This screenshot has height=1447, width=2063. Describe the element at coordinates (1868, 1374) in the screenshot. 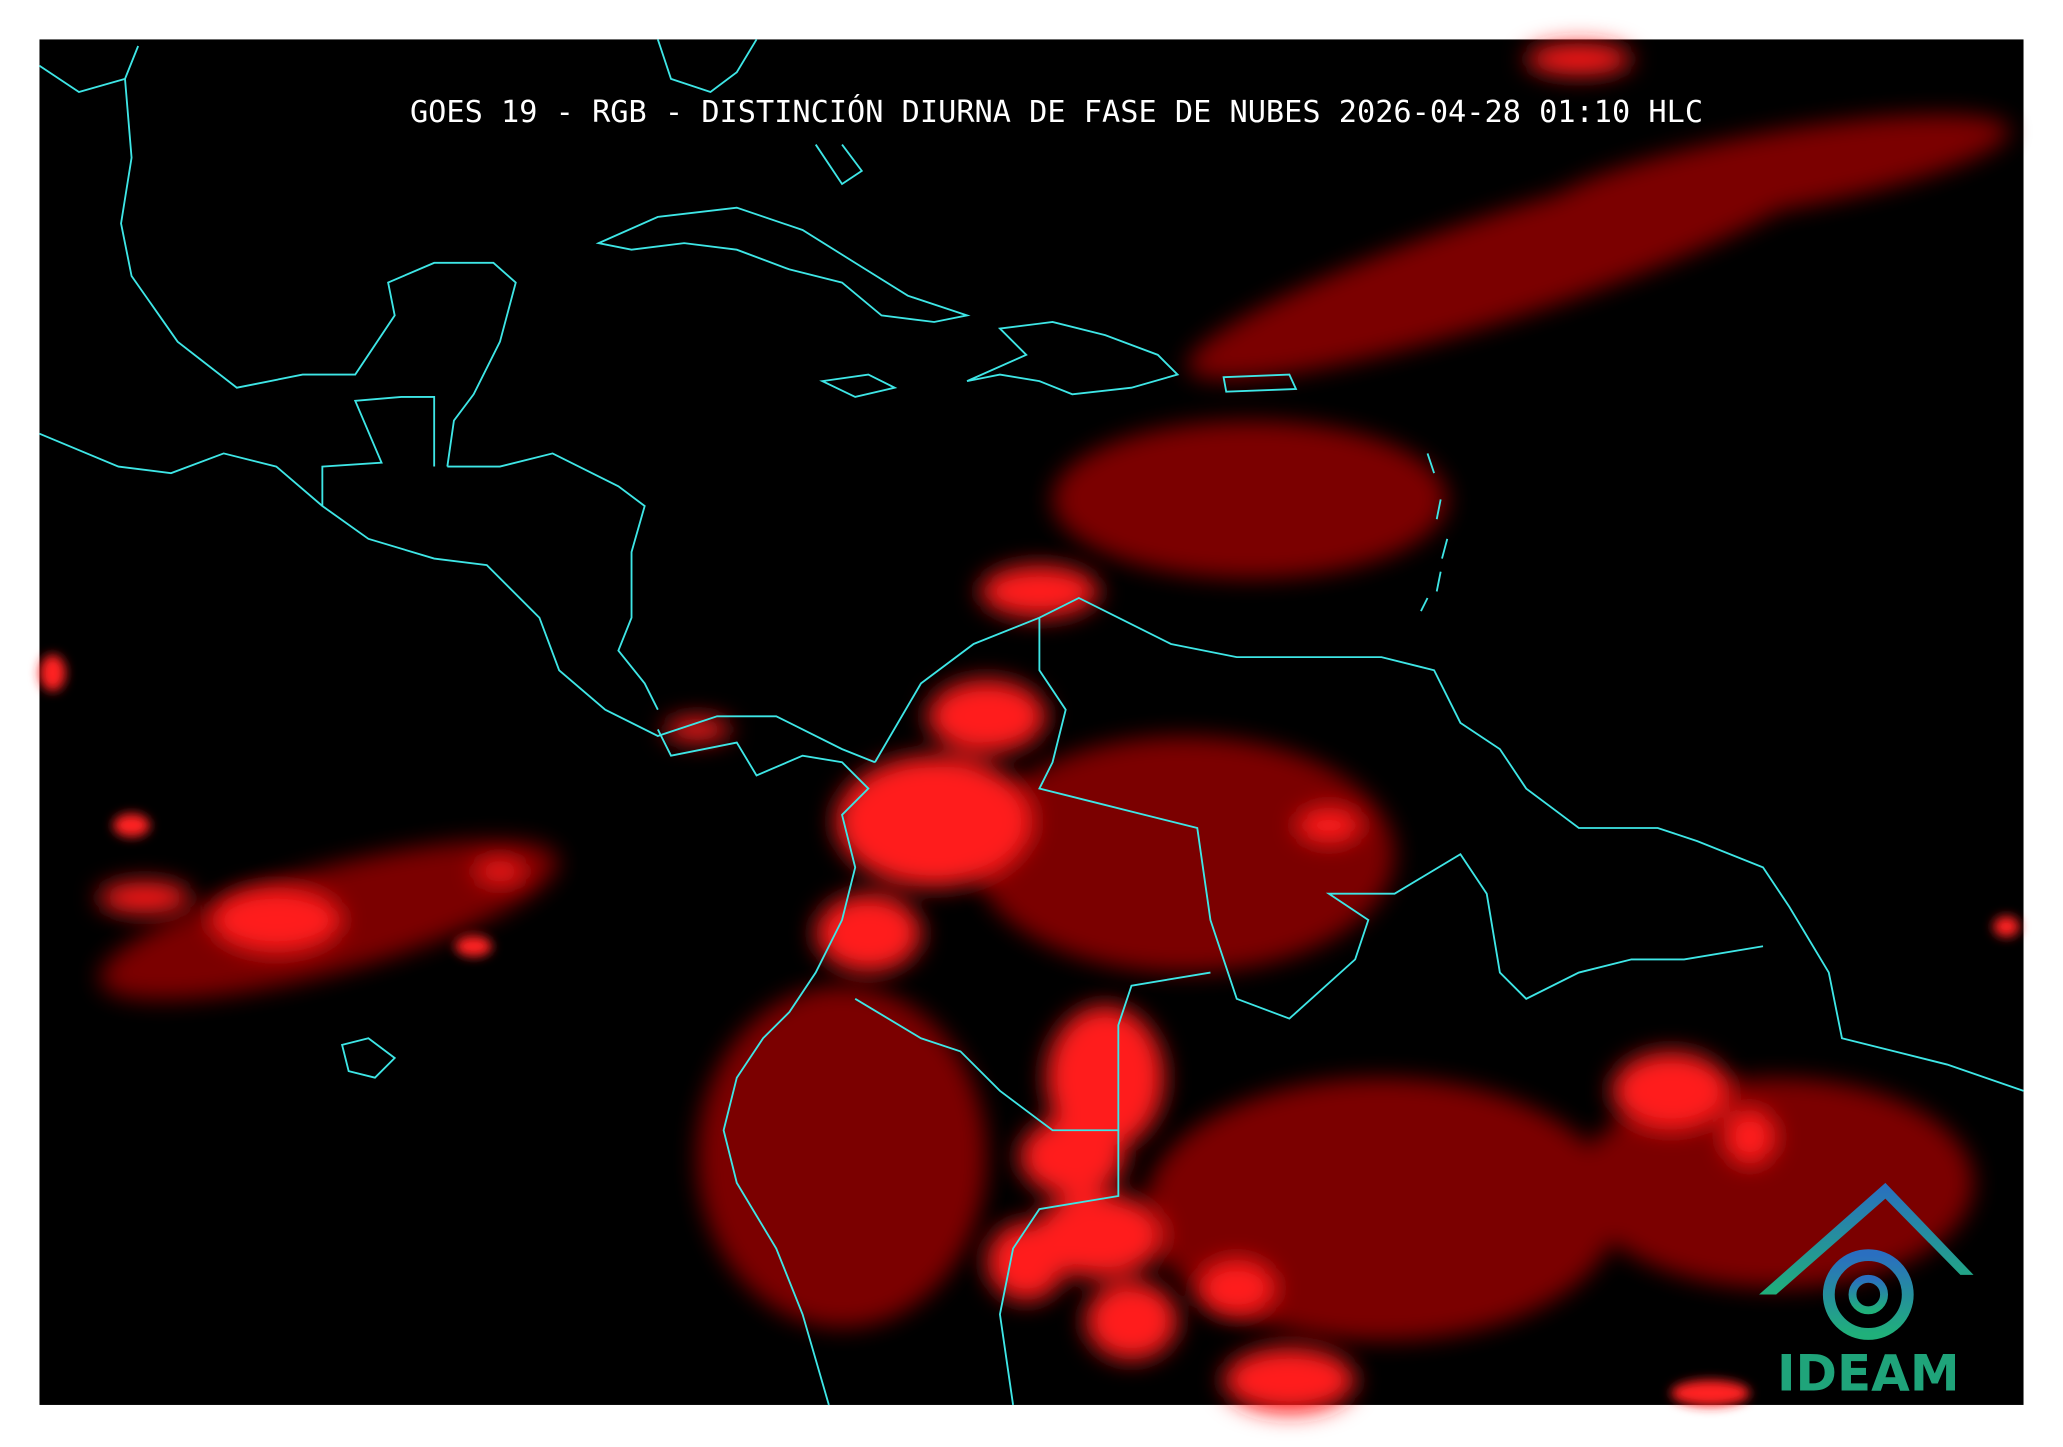

I see `logo-text: IDEAM` at that location.